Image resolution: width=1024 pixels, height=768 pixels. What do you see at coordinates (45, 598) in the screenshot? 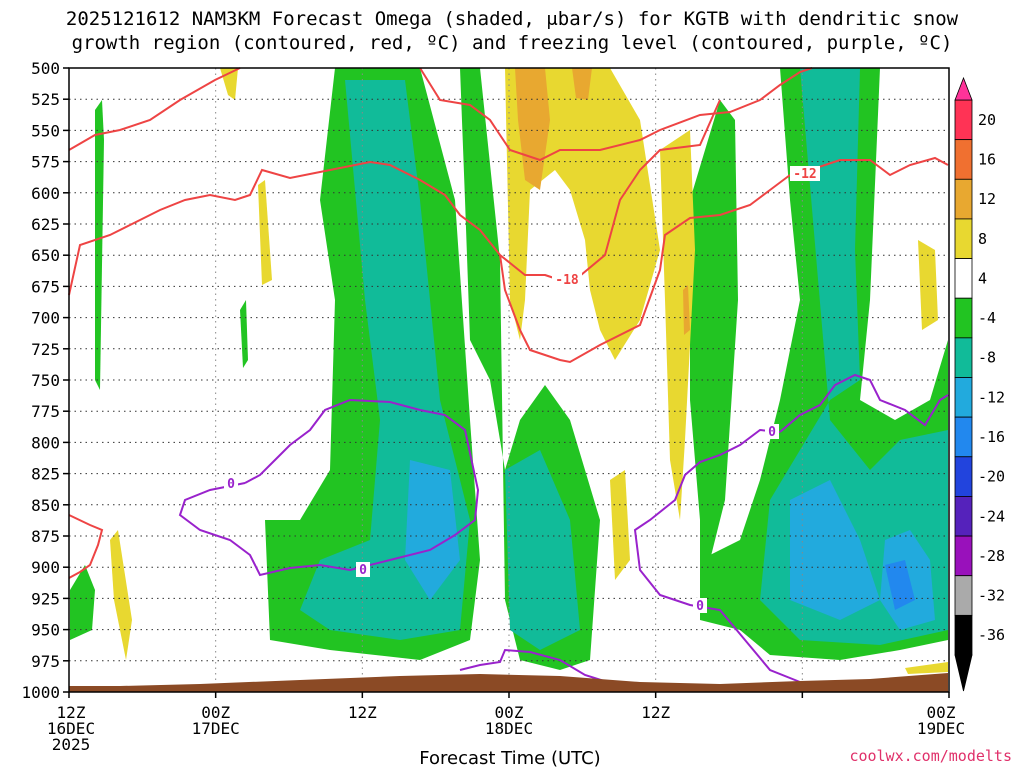
I see `y-tick-label: 925` at bounding box center [45, 598].